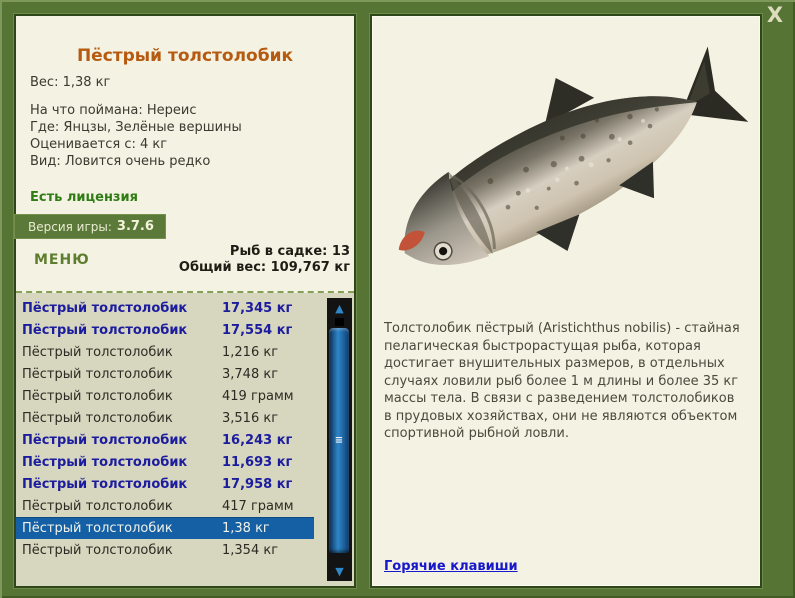 The width and height of the screenshot is (795, 598). What do you see at coordinates (70, 226) in the screenshot?
I see `version-label: Версия игры:` at bounding box center [70, 226].